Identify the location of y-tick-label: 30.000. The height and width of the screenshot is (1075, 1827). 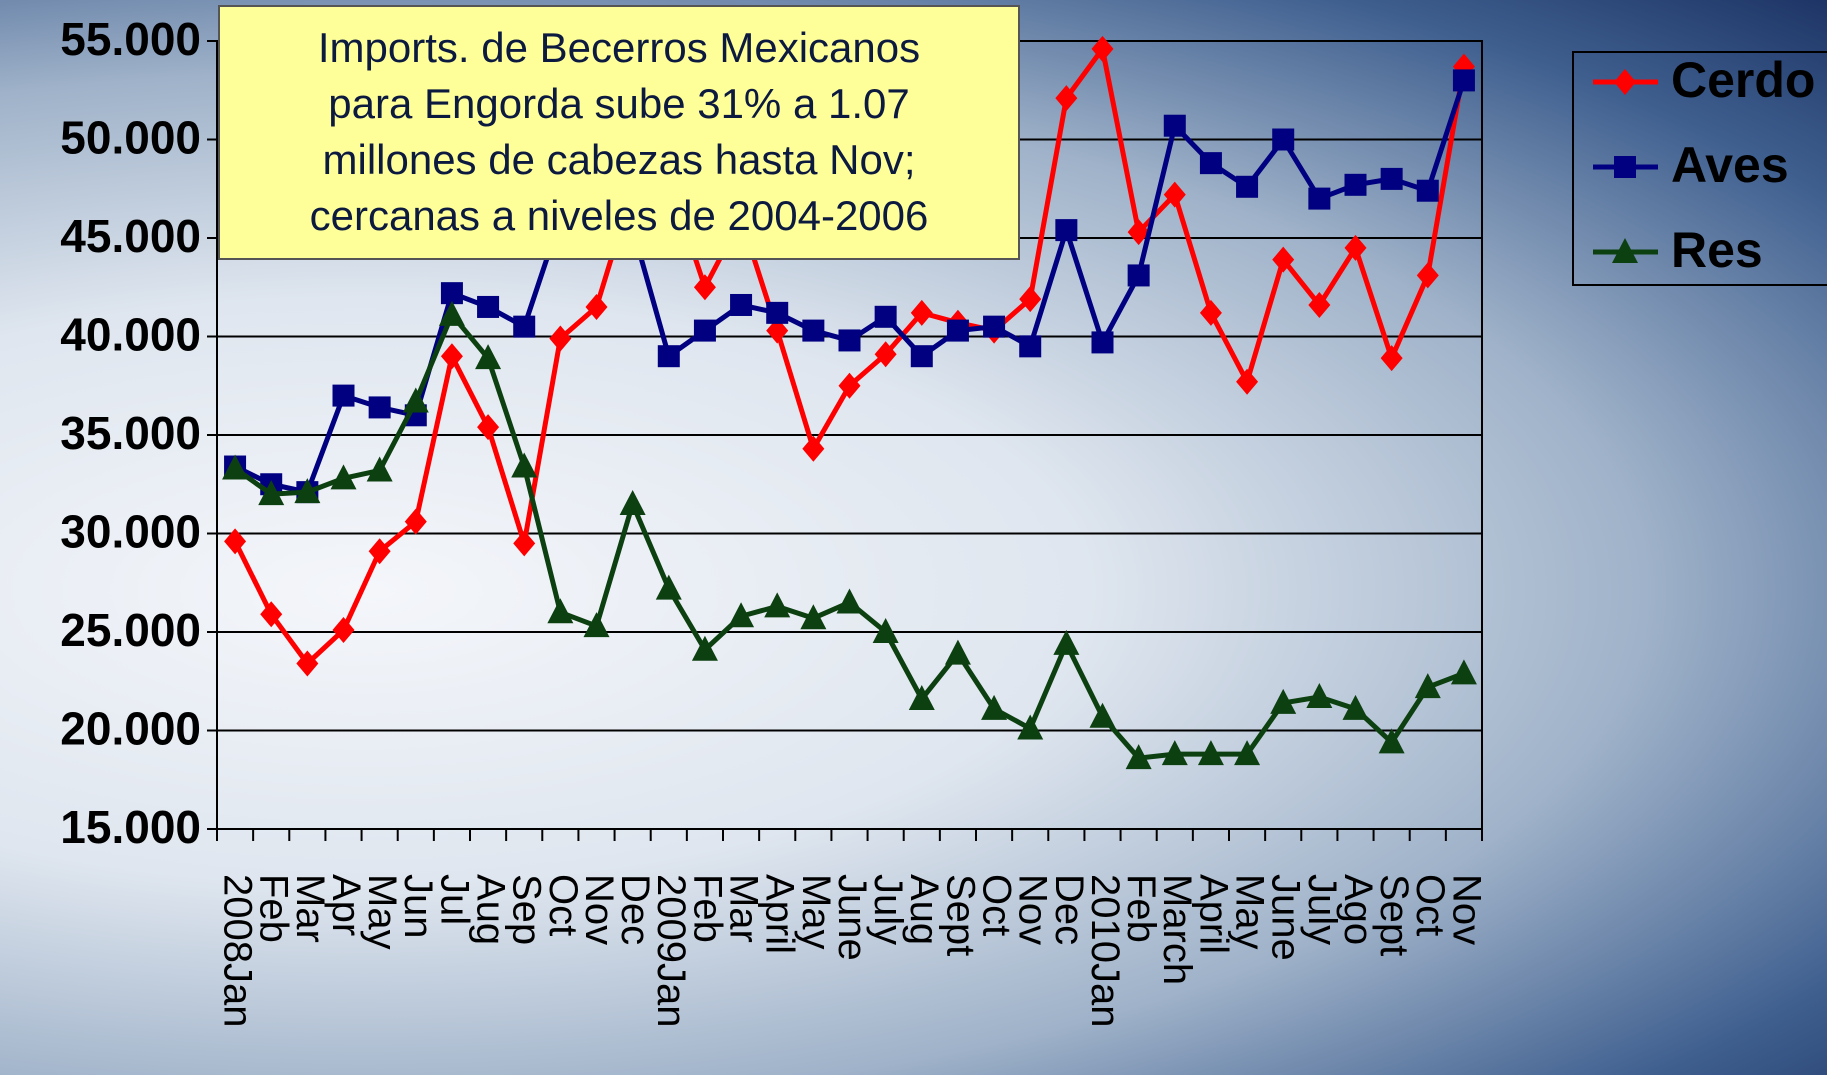
(130, 532).